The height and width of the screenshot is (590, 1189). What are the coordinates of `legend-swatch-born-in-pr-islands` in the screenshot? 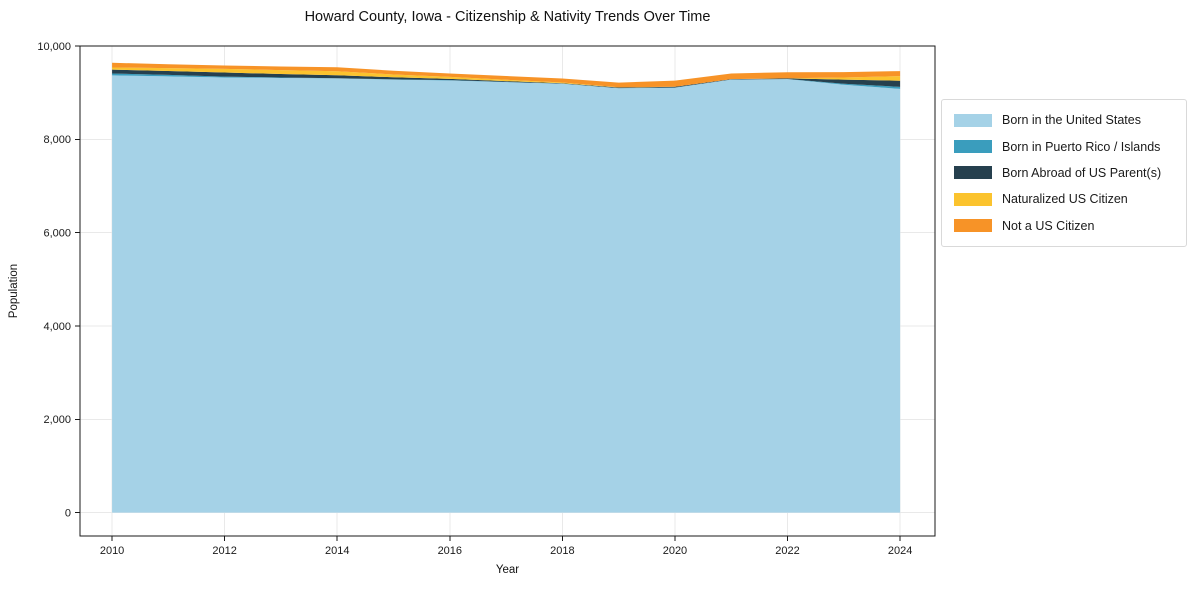 It's located at (973, 147).